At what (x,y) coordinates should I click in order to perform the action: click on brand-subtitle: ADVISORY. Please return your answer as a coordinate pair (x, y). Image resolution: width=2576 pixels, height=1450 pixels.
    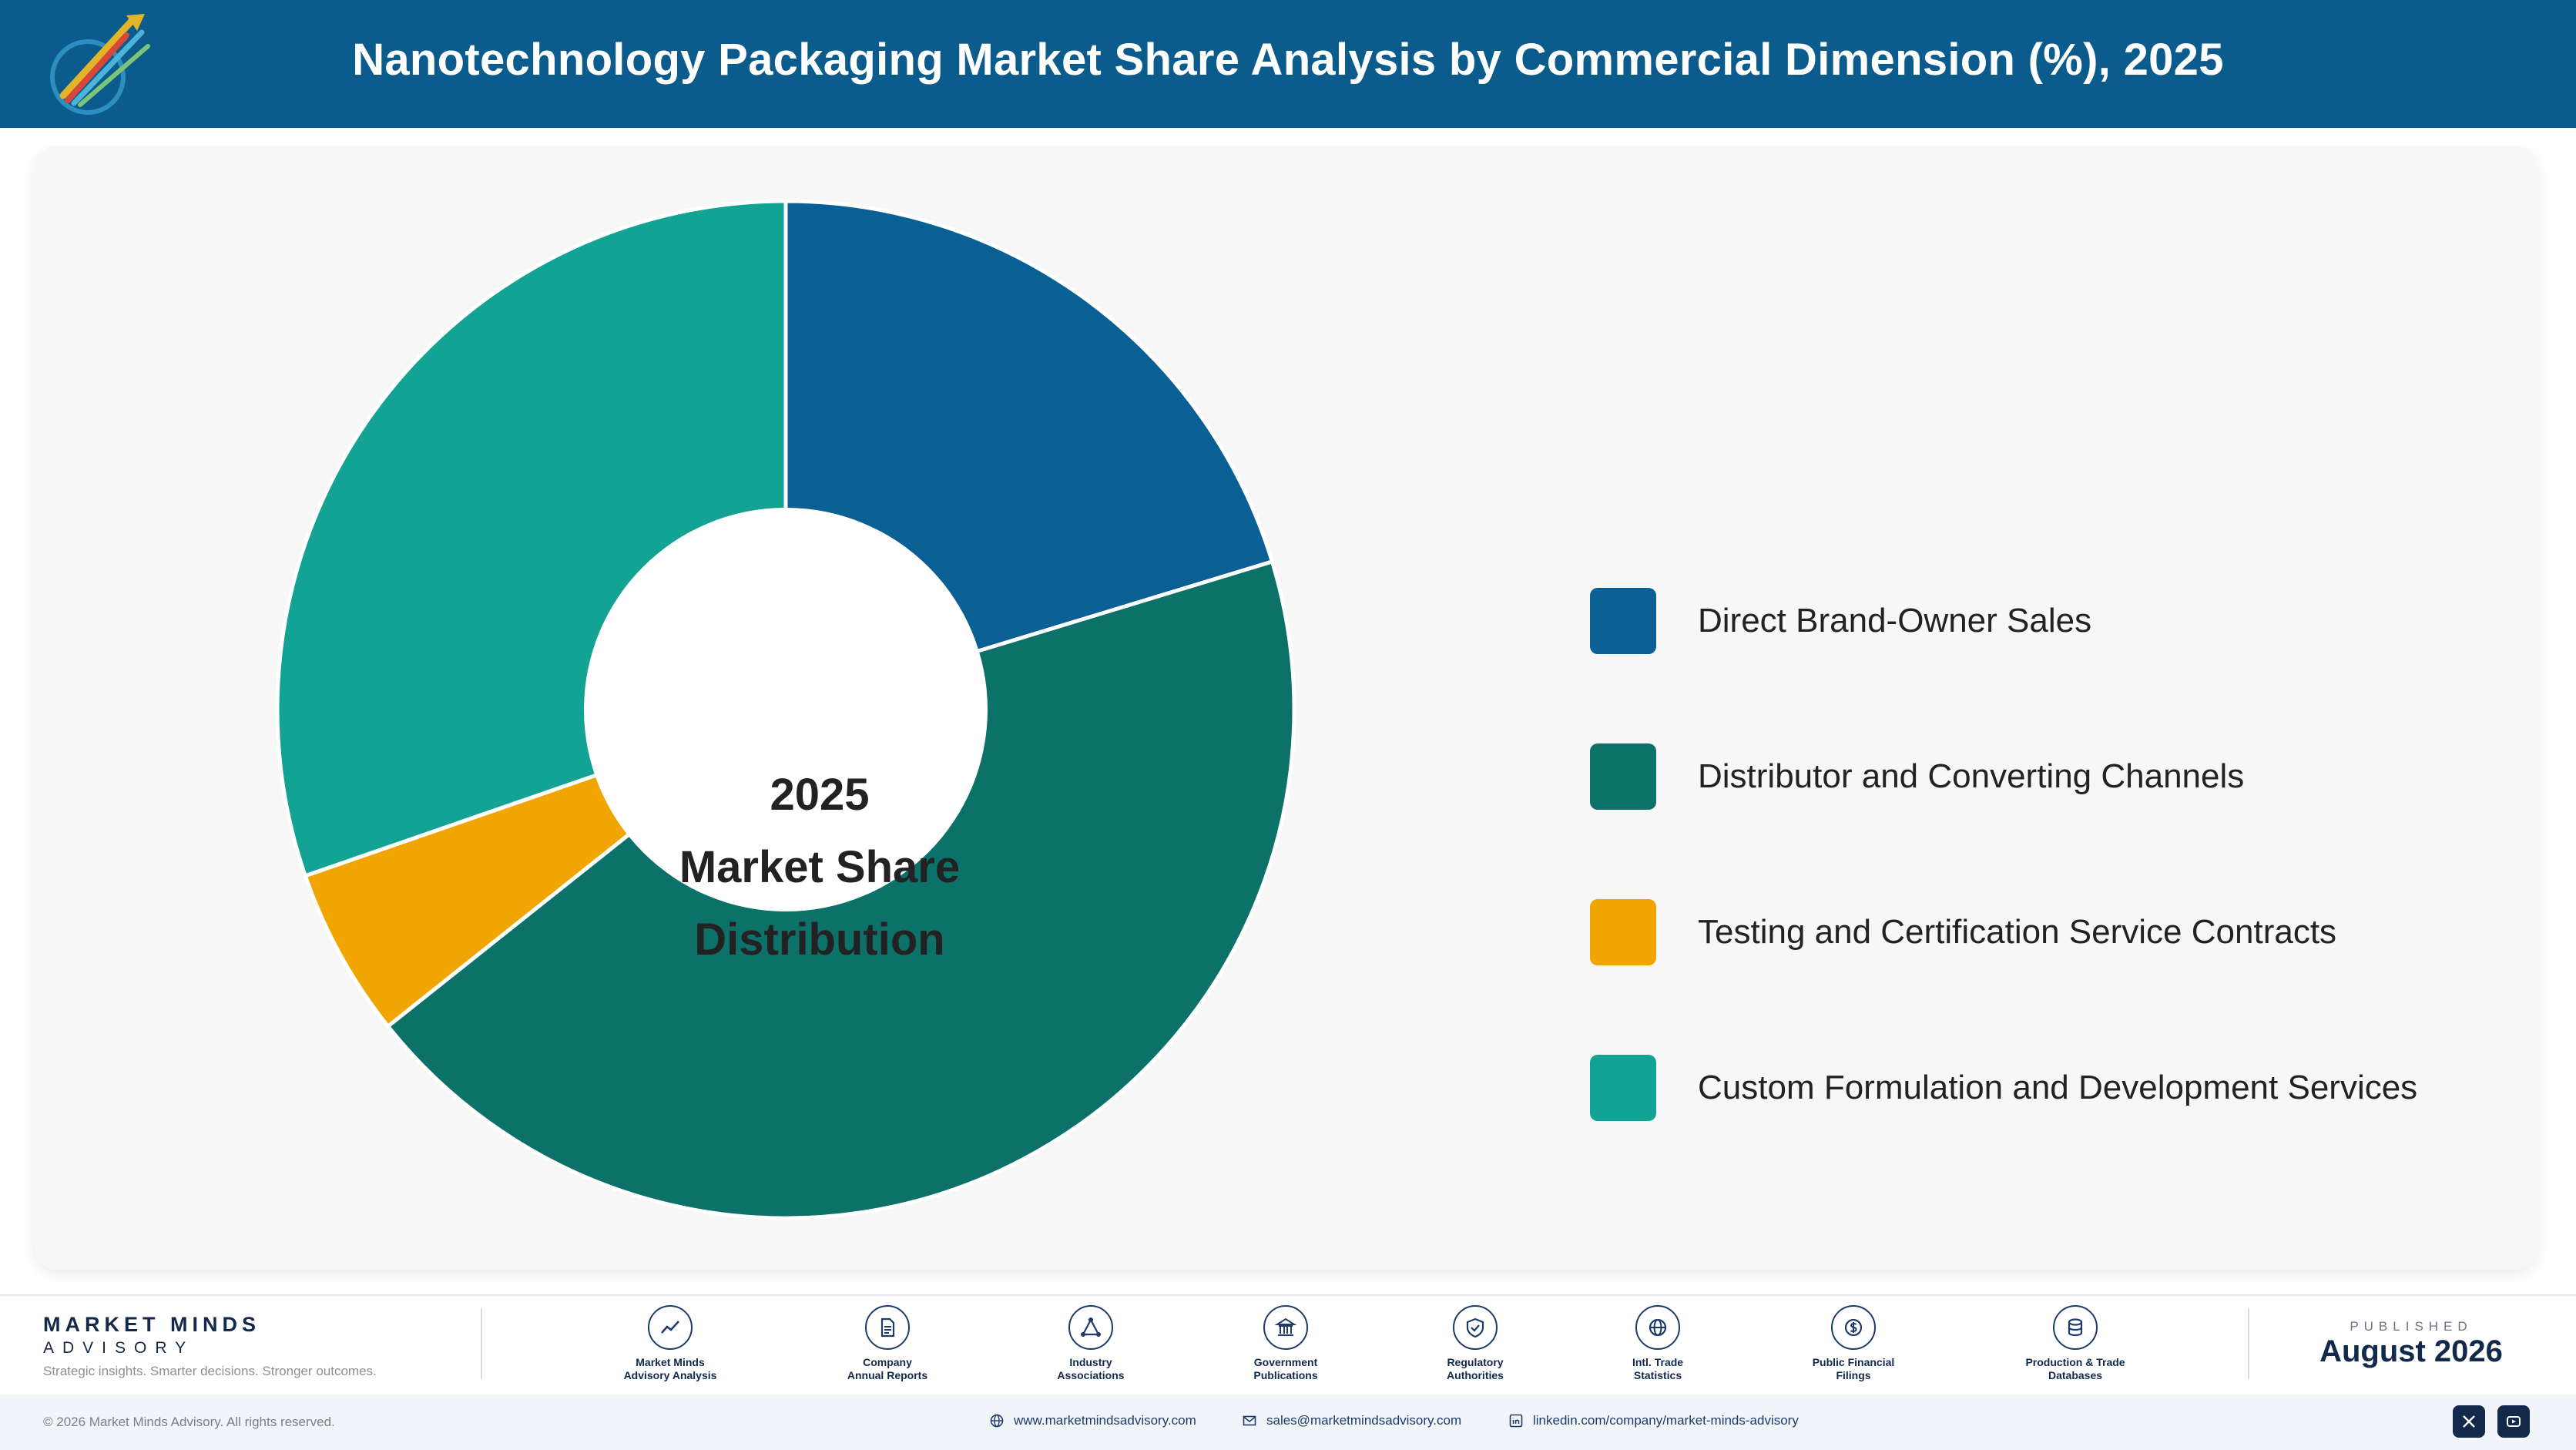
    Looking at the image, I should click on (119, 1348).